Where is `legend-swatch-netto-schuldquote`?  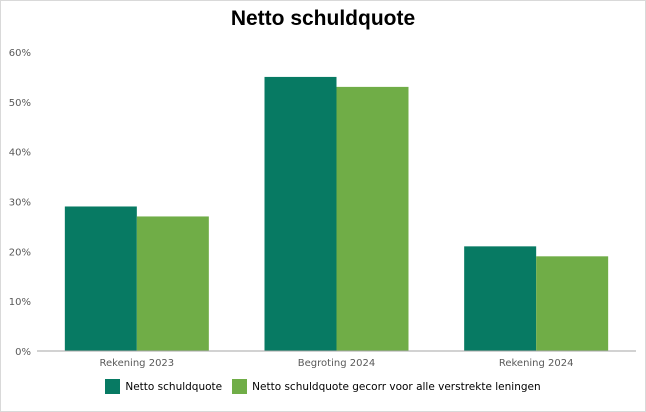
legend-swatch-netto-schuldquote is located at coordinates (113, 386).